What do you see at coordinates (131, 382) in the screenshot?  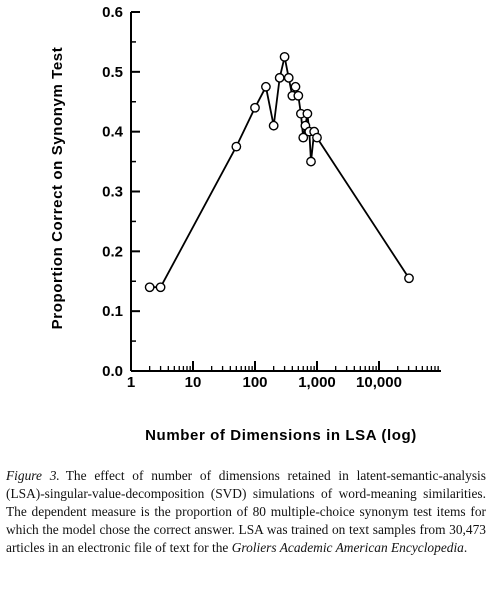 I see `x-tick-label: 1` at bounding box center [131, 382].